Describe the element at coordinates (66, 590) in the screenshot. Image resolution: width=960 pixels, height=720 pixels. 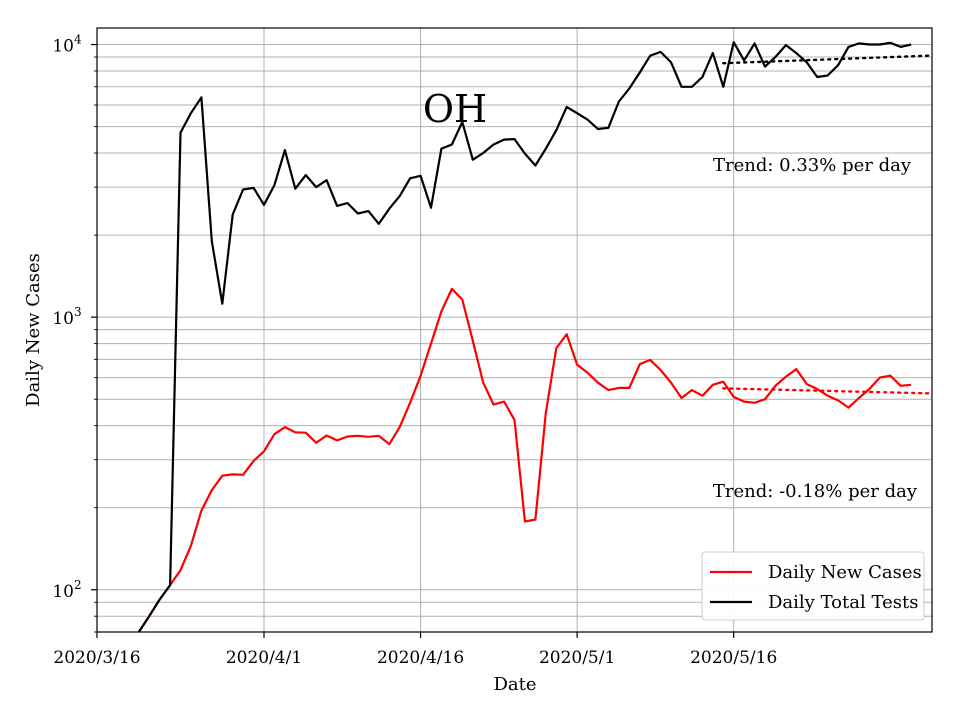
I see `y-tick-label: 10²` at that location.